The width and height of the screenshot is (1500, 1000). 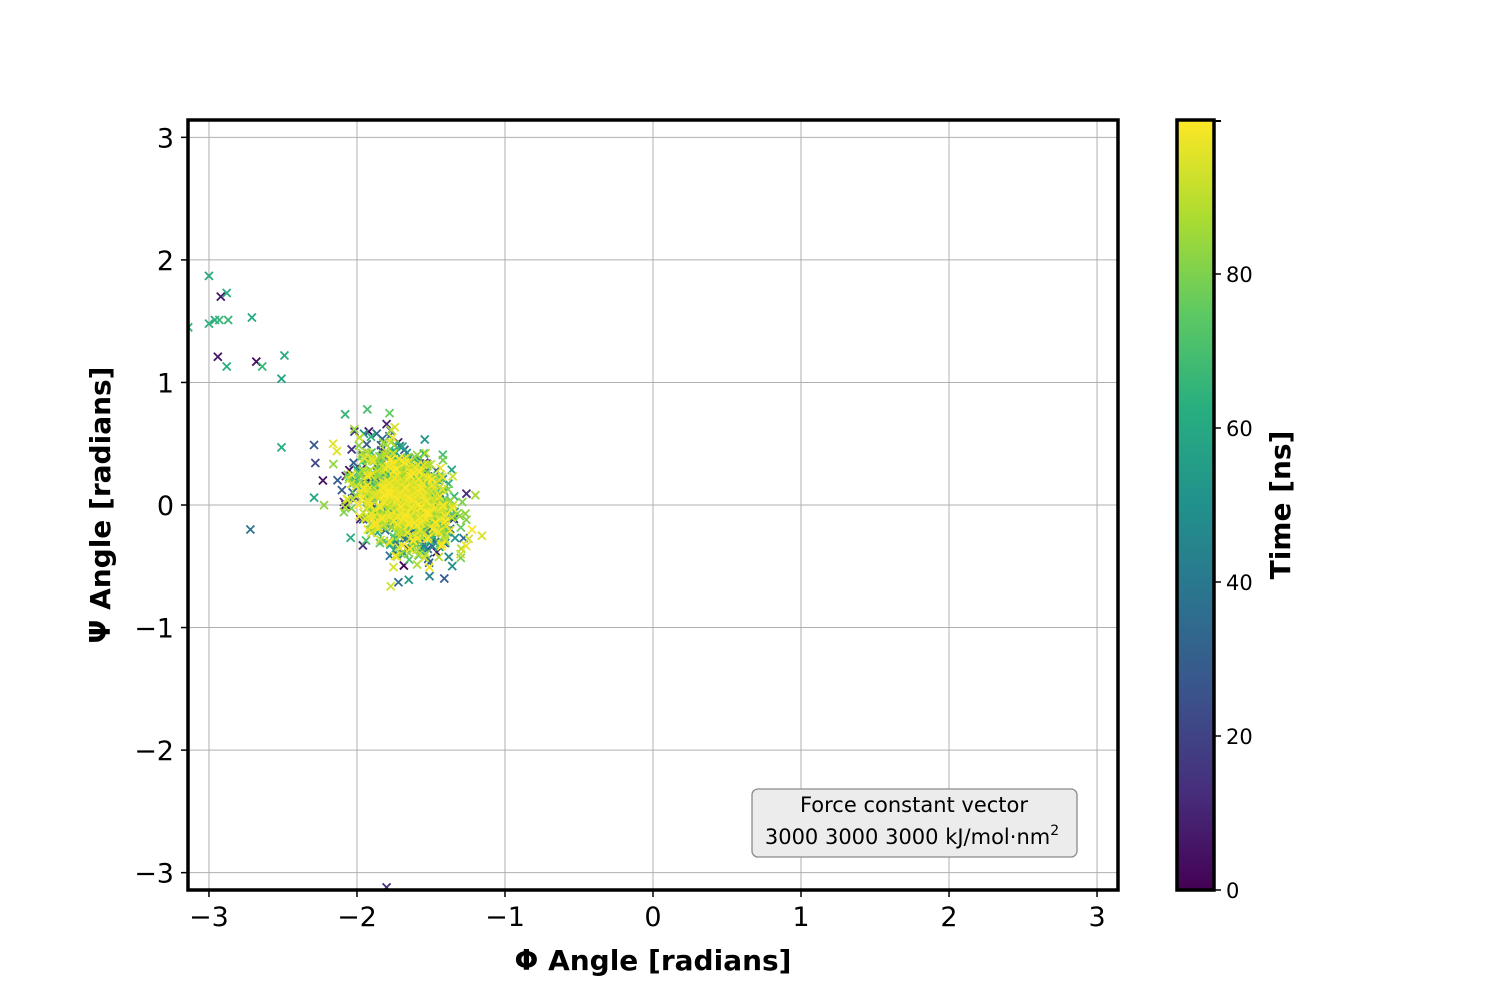 I want to click on colorbar-tick-label: 20, so click(x=1239, y=737).